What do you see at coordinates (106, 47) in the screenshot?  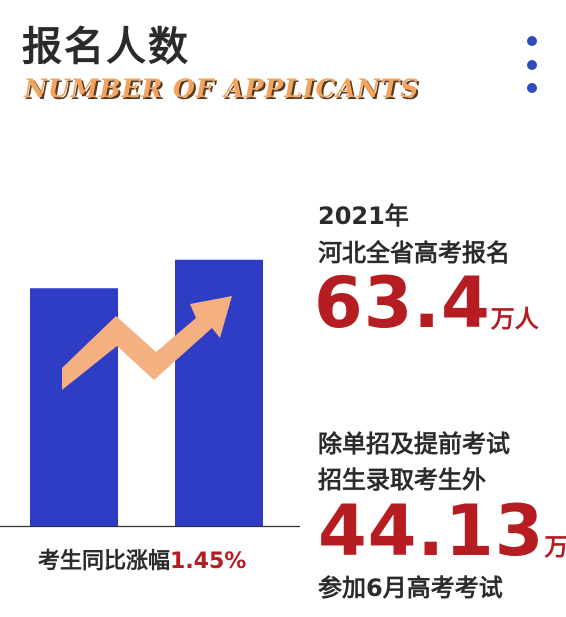 I see `page-title: 报名人数` at bounding box center [106, 47].